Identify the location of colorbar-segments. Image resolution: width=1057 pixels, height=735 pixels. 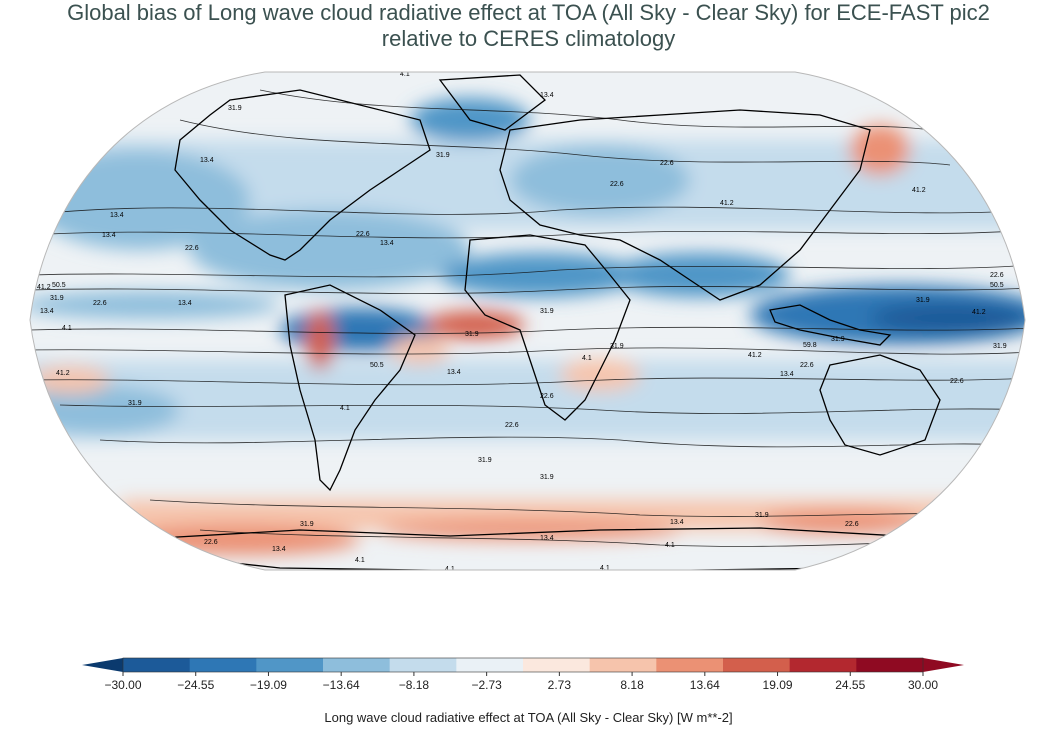
(523, 665).